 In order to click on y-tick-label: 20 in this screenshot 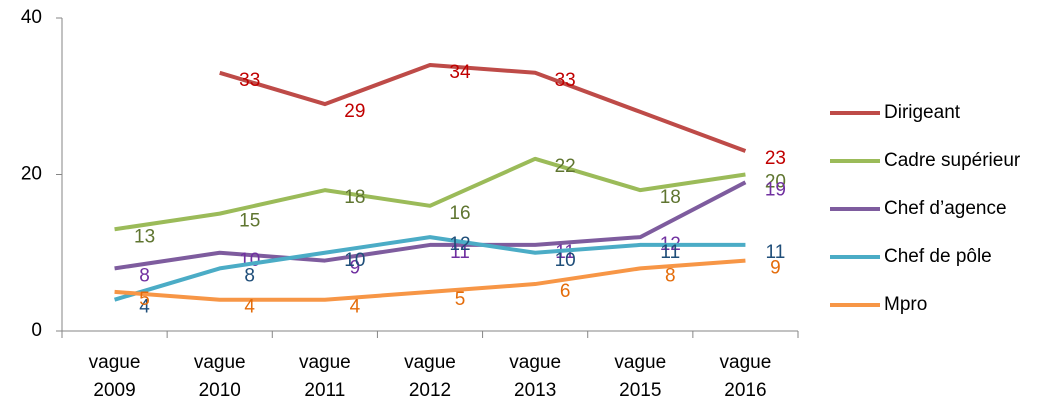, I will do `click(31, 174)`.